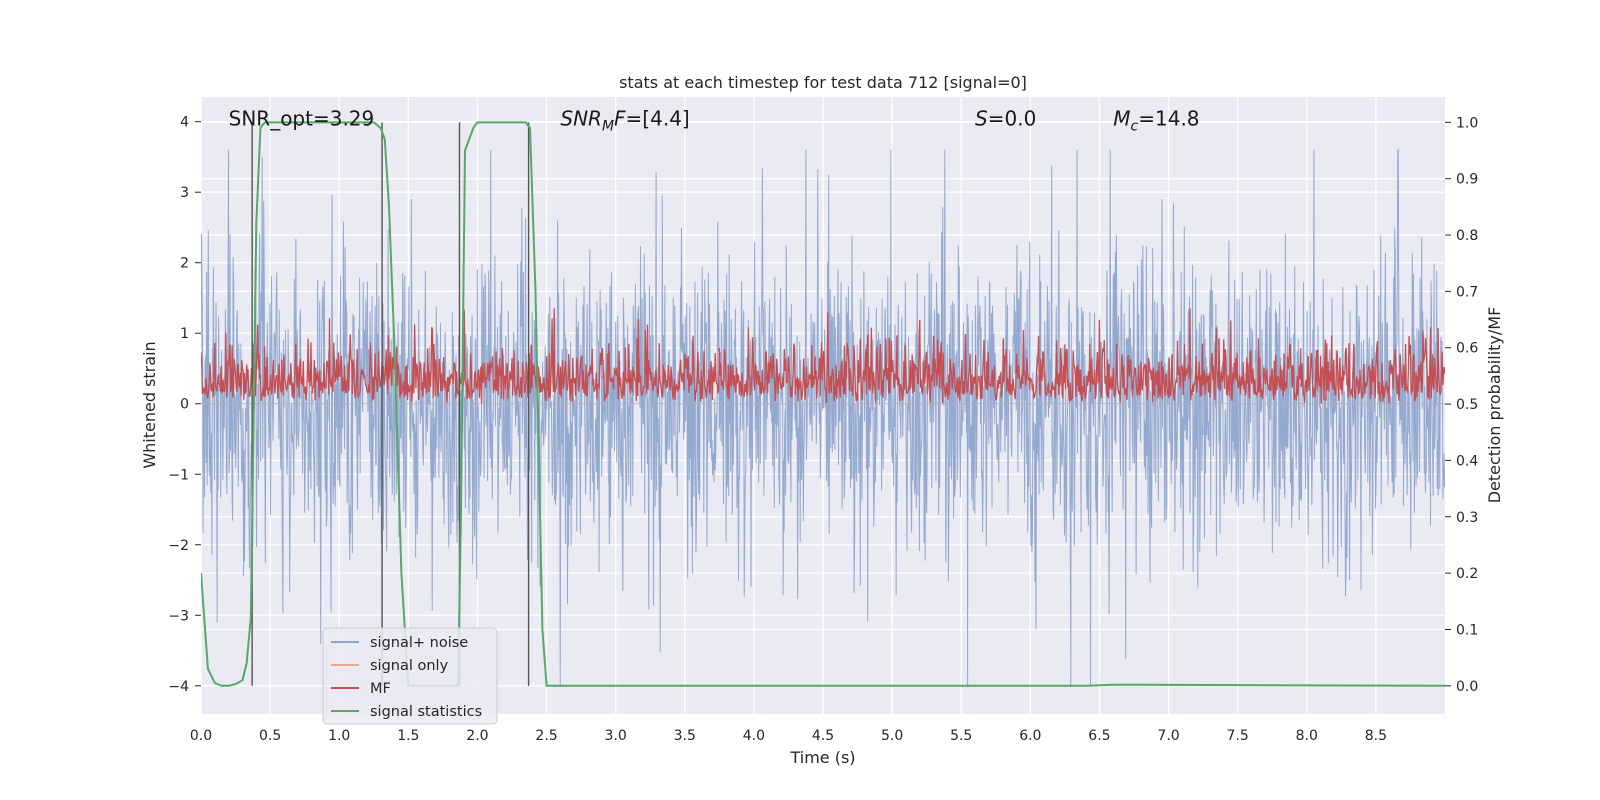 The image size is (1600, 800). I want to click on x-tick-label: 4.5, so click(823, 736).